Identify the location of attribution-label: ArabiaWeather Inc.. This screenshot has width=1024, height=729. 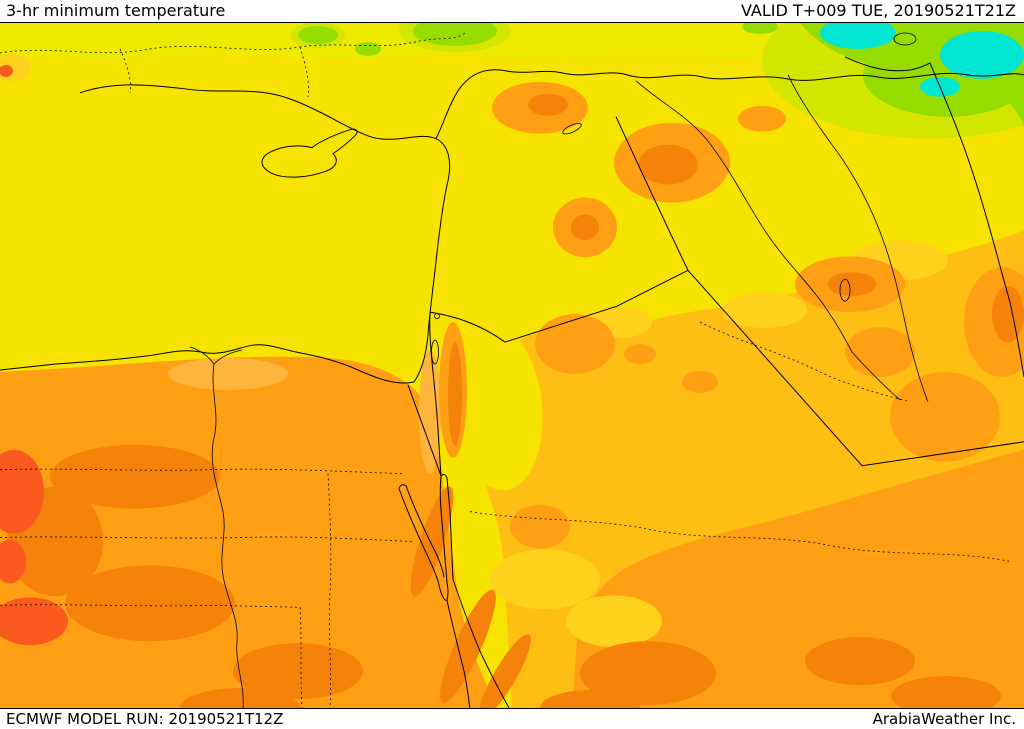
(944, 719).